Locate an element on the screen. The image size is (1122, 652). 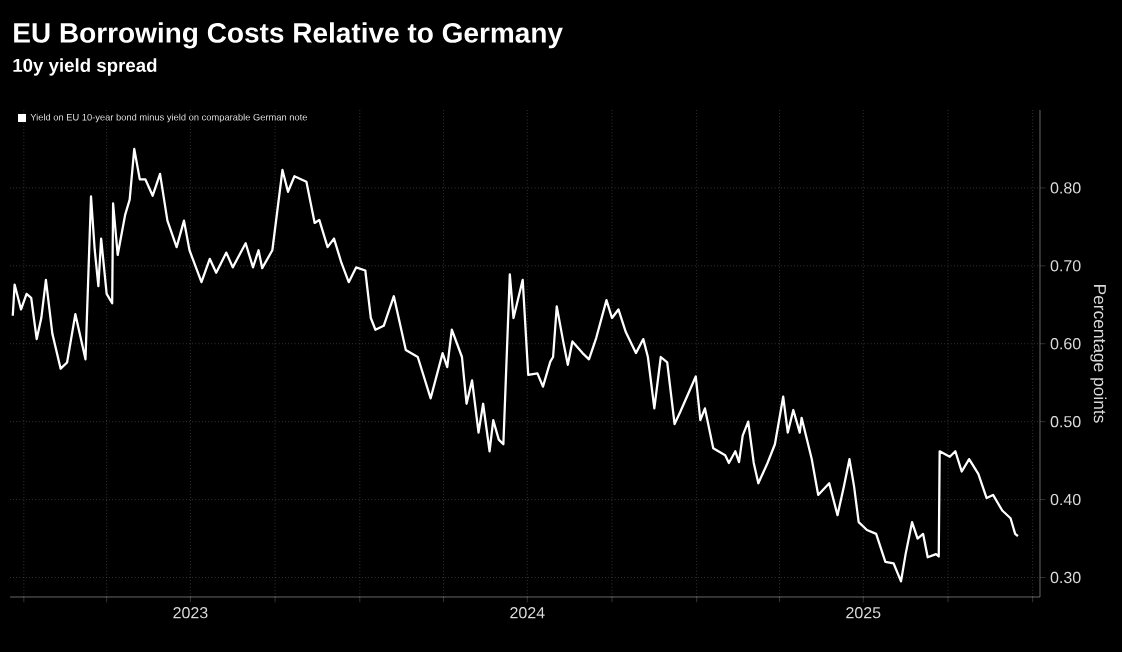
chart-subtitle: 10y yield spread is located at coordinates (85, 67).